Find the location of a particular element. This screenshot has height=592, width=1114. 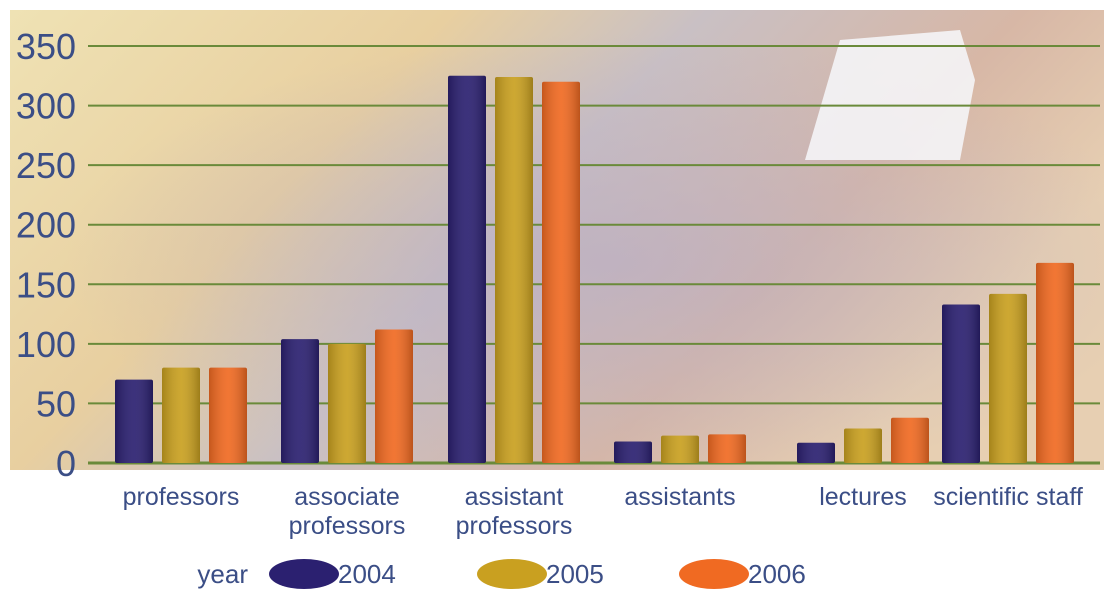

y-tick-label: 250 is located at coordinates (46, 165).